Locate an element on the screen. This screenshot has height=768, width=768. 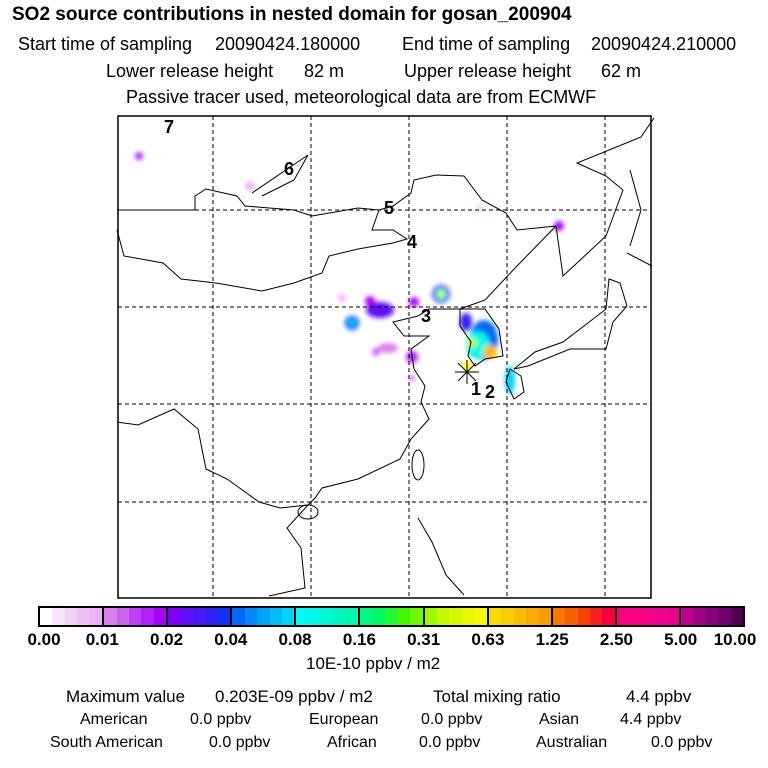
max-value: 0.203E-09 ppbv / m2 is located at coordinates (294, 696).